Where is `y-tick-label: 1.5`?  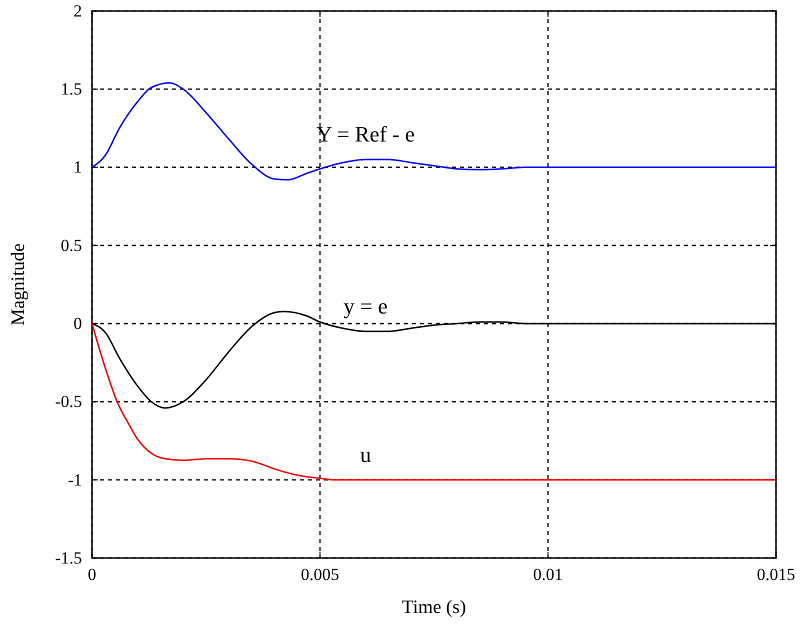
y-tick-label: 1.5 is located at coordinates (71, 89).